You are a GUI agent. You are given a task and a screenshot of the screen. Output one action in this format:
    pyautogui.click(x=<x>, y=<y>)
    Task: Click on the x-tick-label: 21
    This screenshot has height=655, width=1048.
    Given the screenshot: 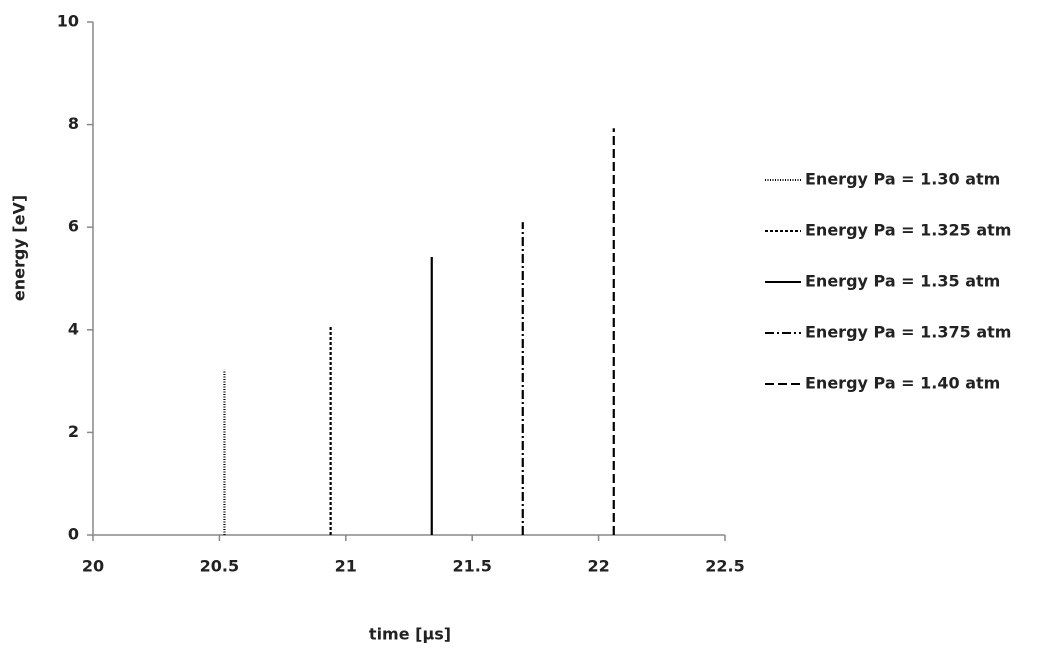 What is the action you would take?
    pyautogui.click(x=346, y=566)
    